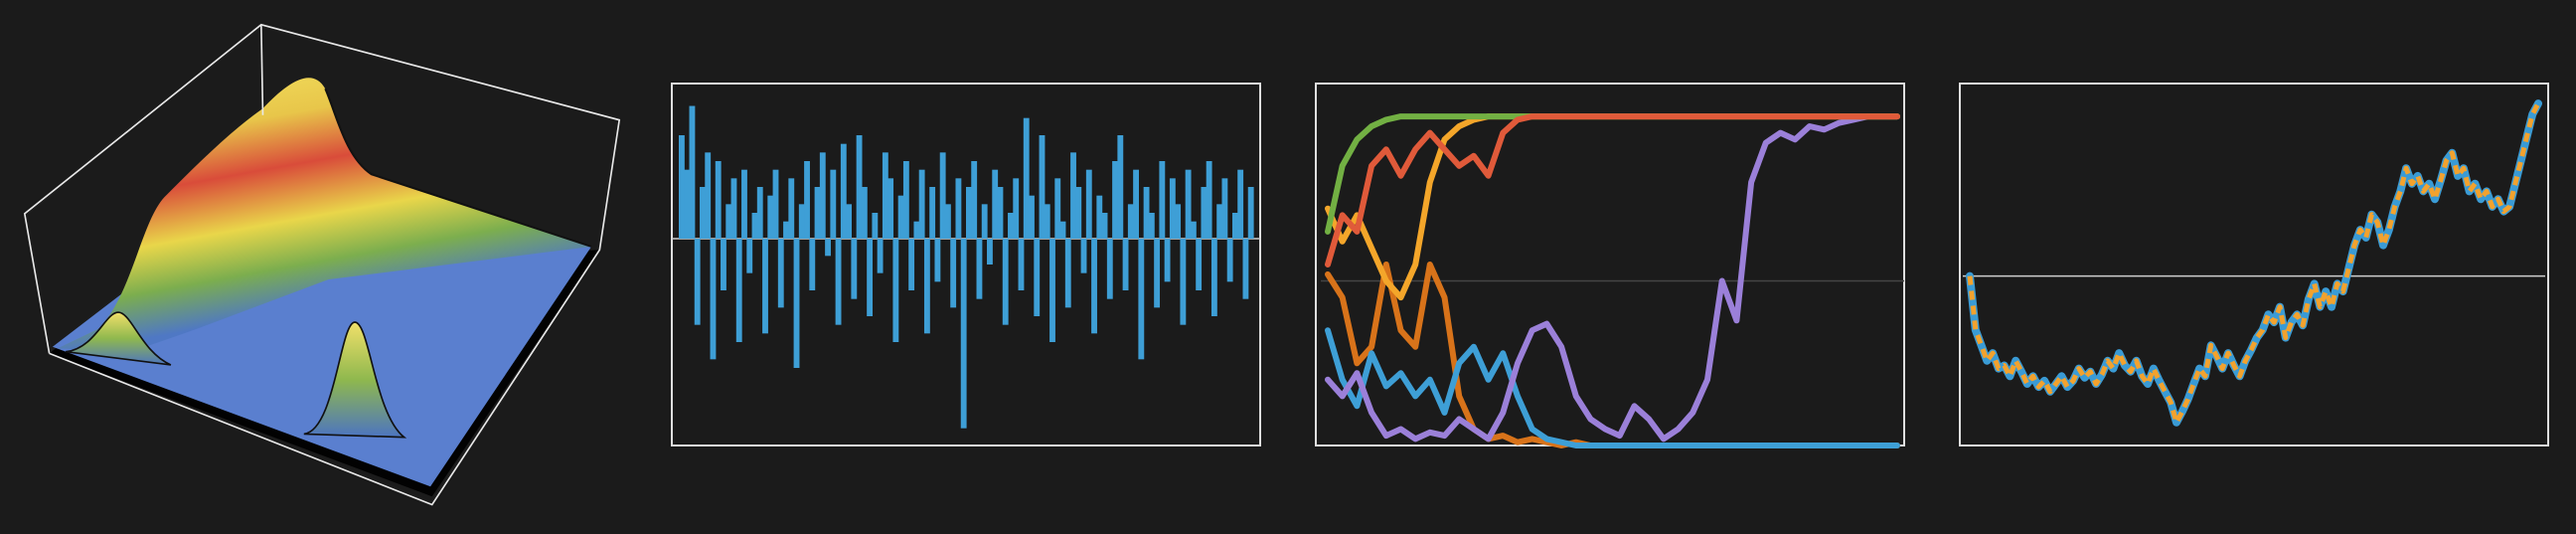  I want to click on box-edge, so click(262, 69).